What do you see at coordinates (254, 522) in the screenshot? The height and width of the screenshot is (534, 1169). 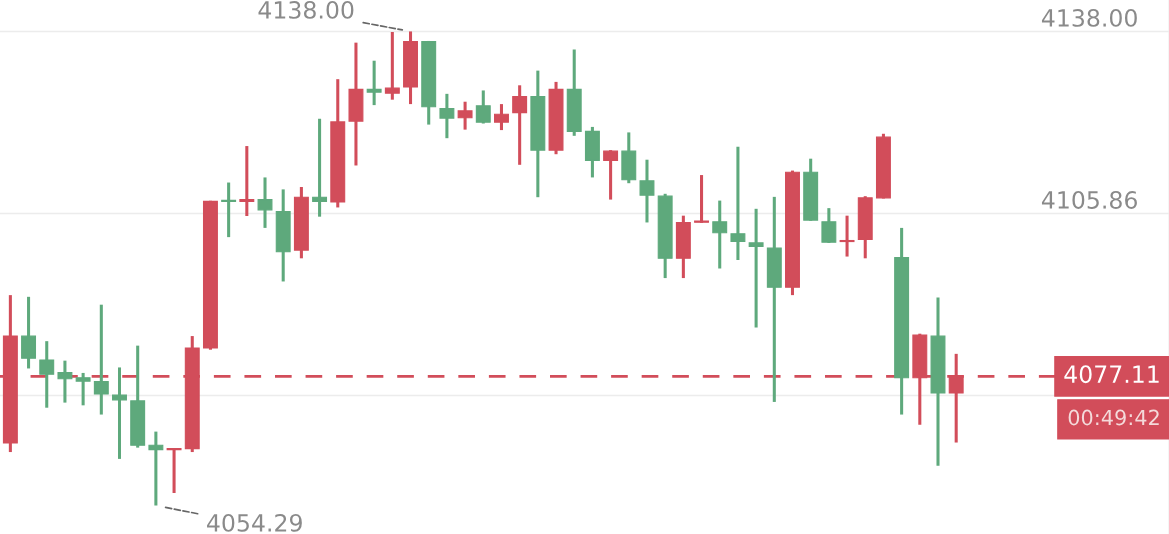 I see `annotation: 4054.29` at bounding box center [254, 522].